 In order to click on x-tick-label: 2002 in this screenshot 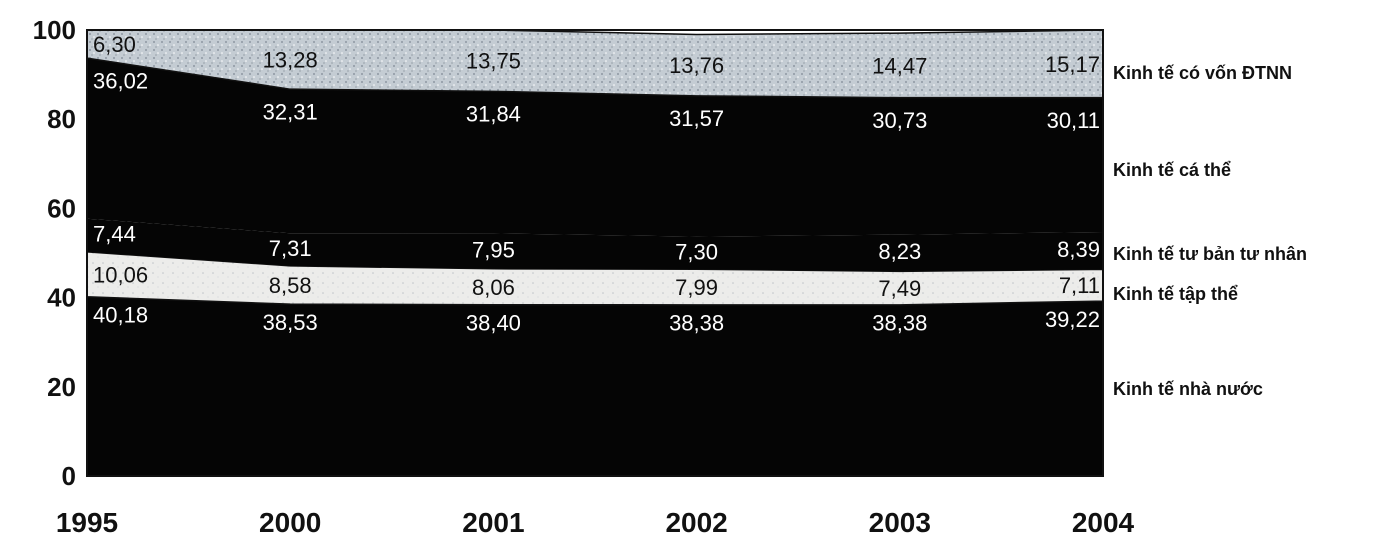, I will do `click(696, 522)`.